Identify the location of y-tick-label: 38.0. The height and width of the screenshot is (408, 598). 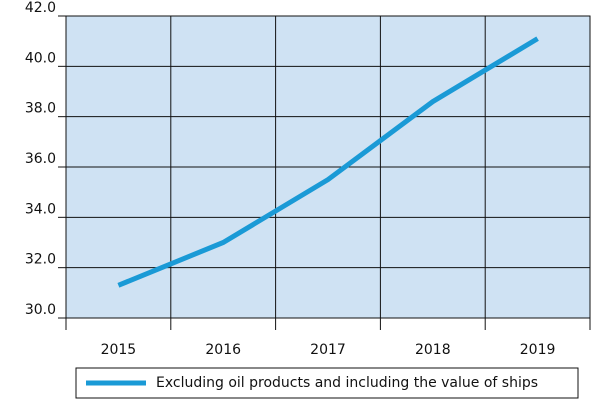
(40, 109).